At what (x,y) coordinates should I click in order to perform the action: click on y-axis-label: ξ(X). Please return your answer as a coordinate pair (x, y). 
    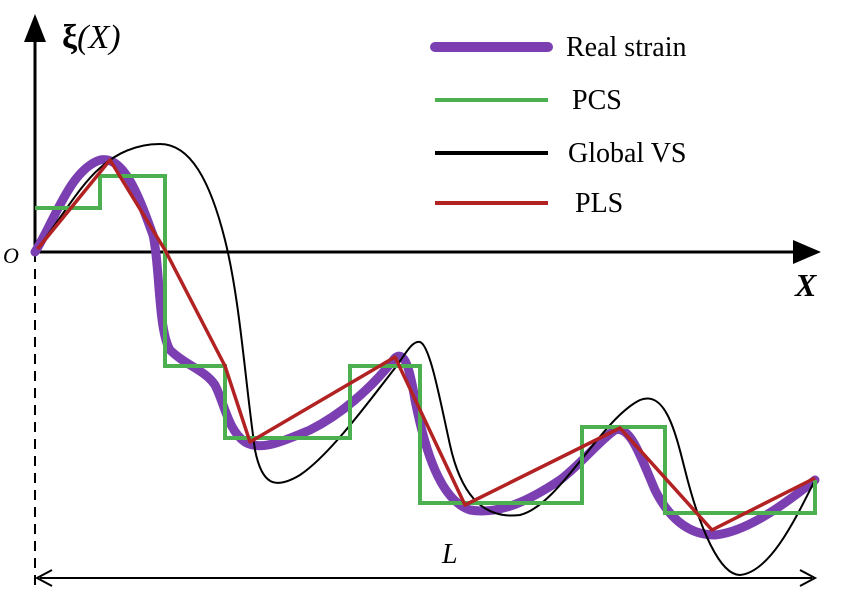
    Looking at the image, I should click on (91, 37).